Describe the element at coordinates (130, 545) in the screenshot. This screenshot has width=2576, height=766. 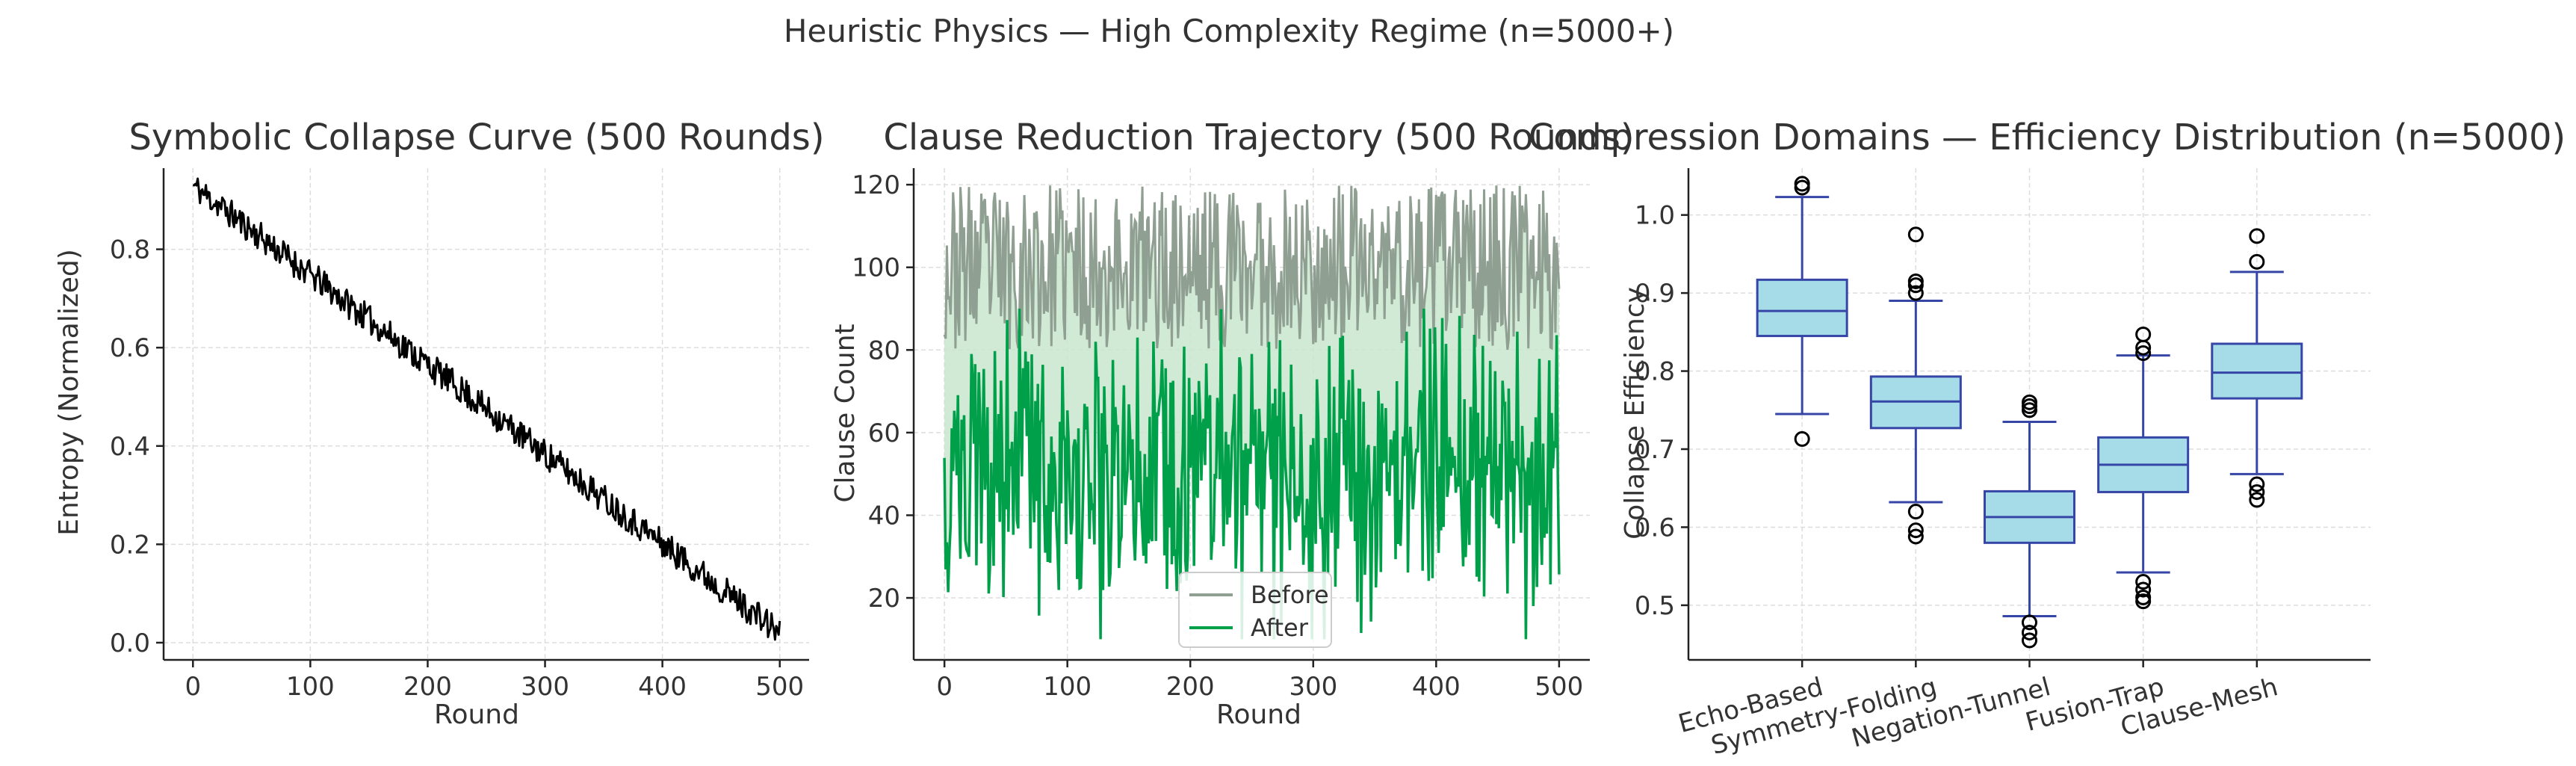
I see `y-tick-label: 0.2` at that location.